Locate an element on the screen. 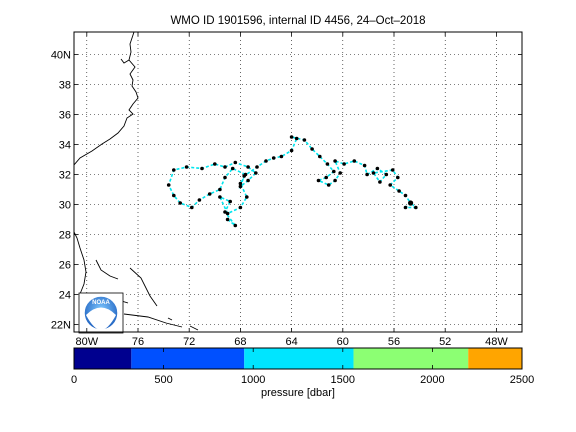 This screenshot has width=576, height=432. lon-tick-label: 60 is located at coordinates (343, 342).